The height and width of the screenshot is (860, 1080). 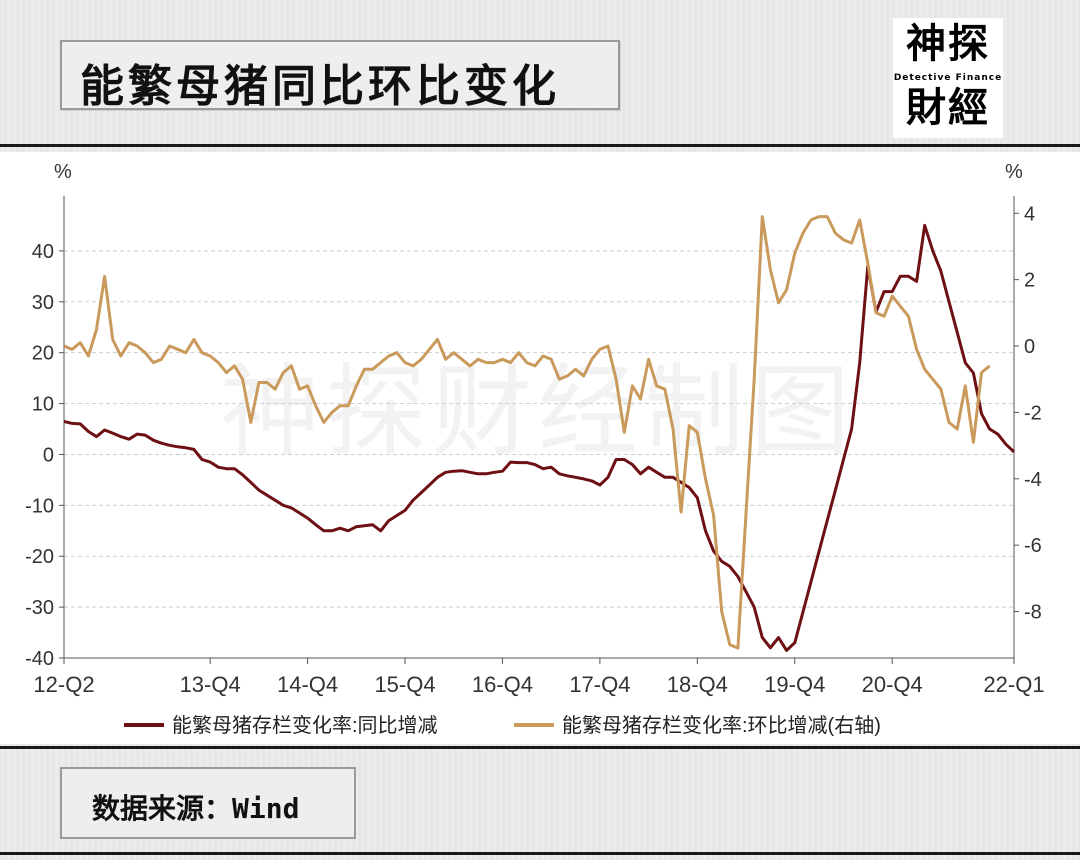 I want to click on divider-top, so click(x=540, y=145).